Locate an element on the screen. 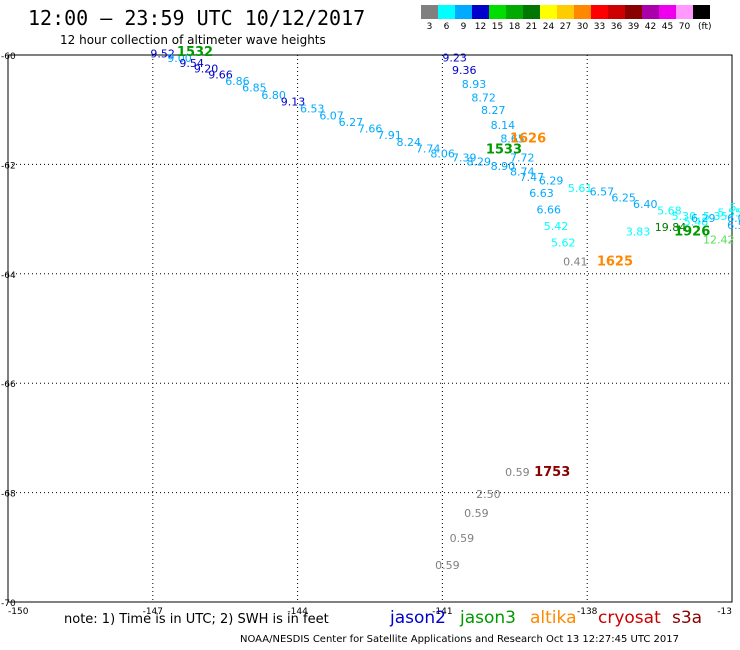  color-scale-label: 39 is located at coordinates (633, 27).